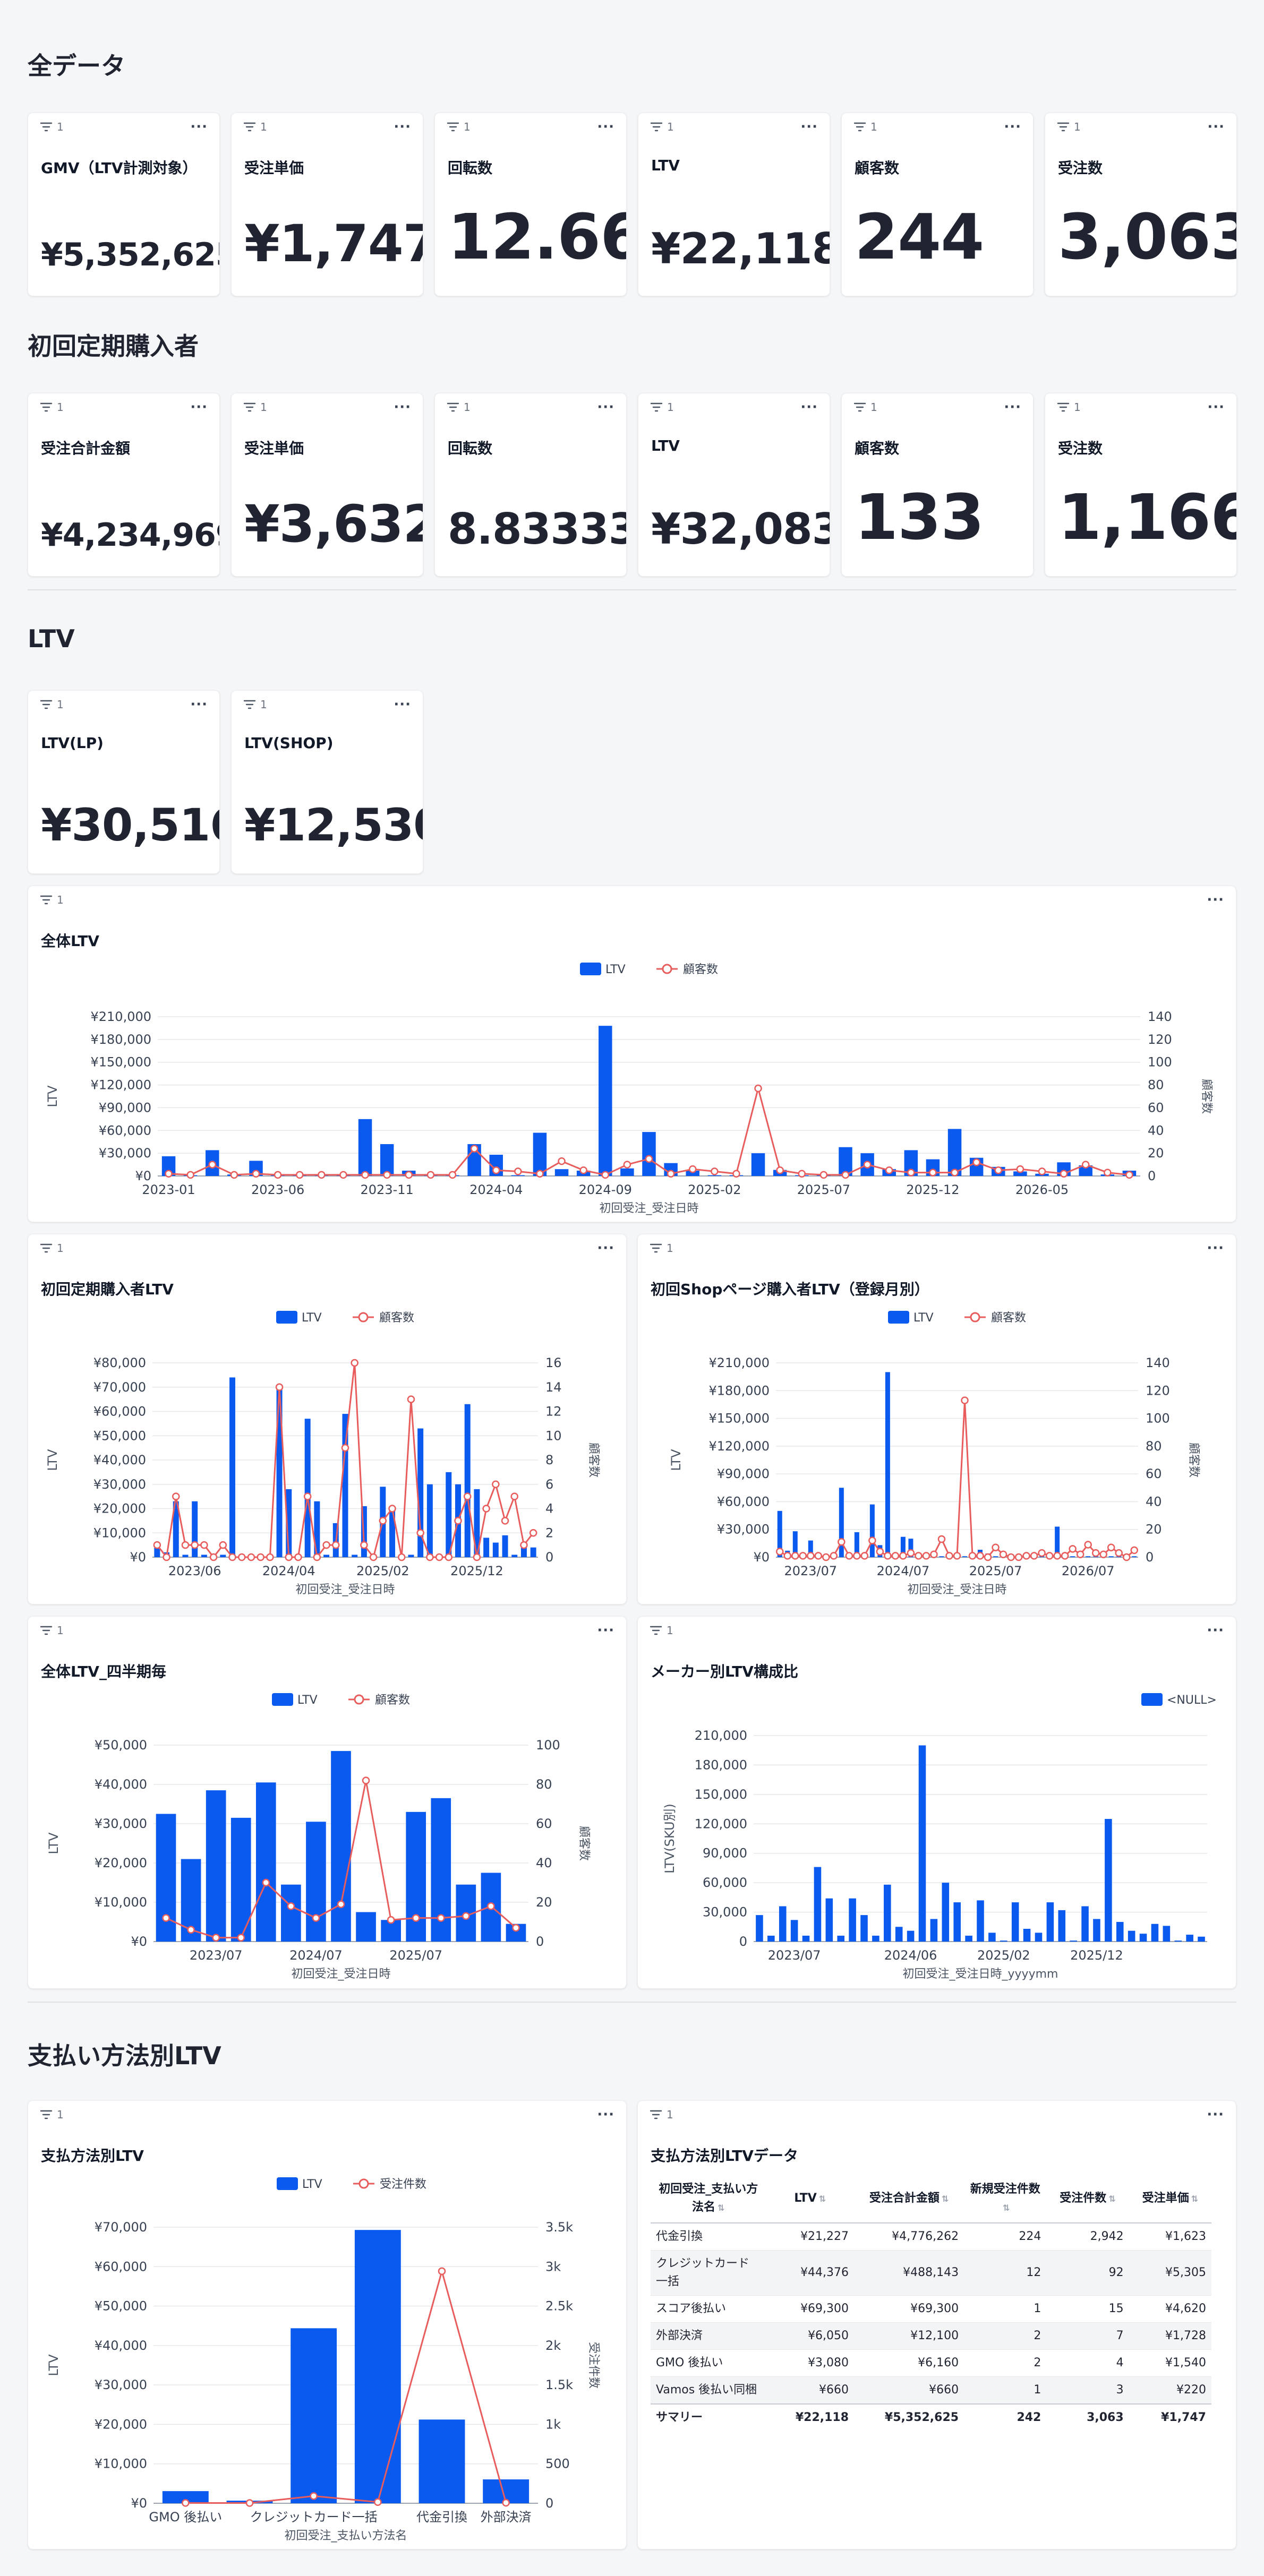  Describe the element at coordinates (396, 1318) in the screenshot. I see `legend-label-line: 顧客数` at that location.